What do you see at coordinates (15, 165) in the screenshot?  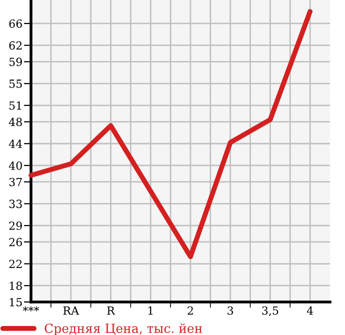 I see `y-tick-label: 40` at bounding box center [15, 165].